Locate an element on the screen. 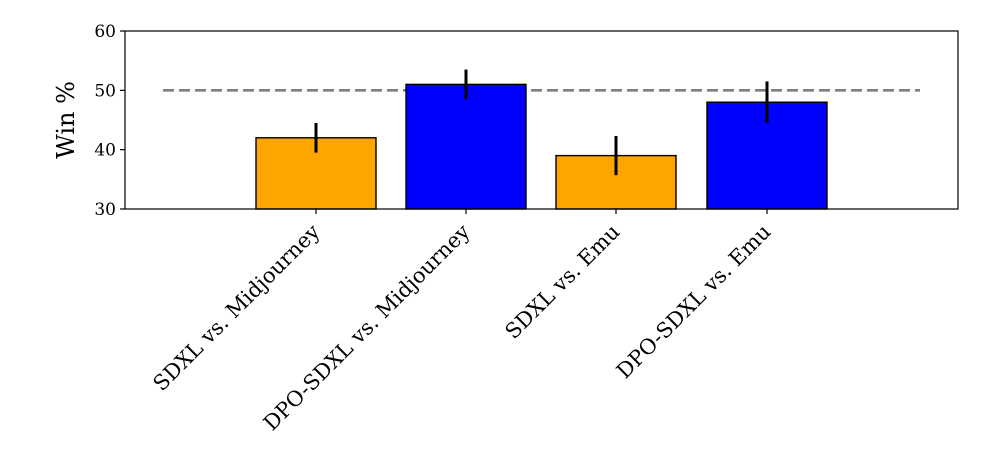  y-tick-label-50: 50 is located at coordinates (105, 91).